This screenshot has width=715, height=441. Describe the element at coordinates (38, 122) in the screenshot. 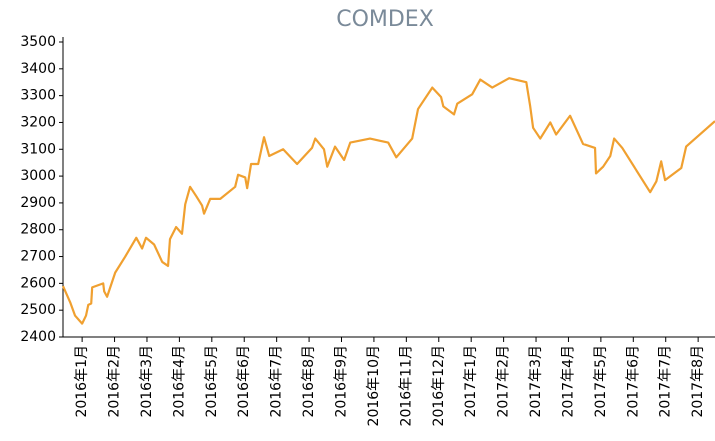

I see `y-tick-label: 3200` at that location.